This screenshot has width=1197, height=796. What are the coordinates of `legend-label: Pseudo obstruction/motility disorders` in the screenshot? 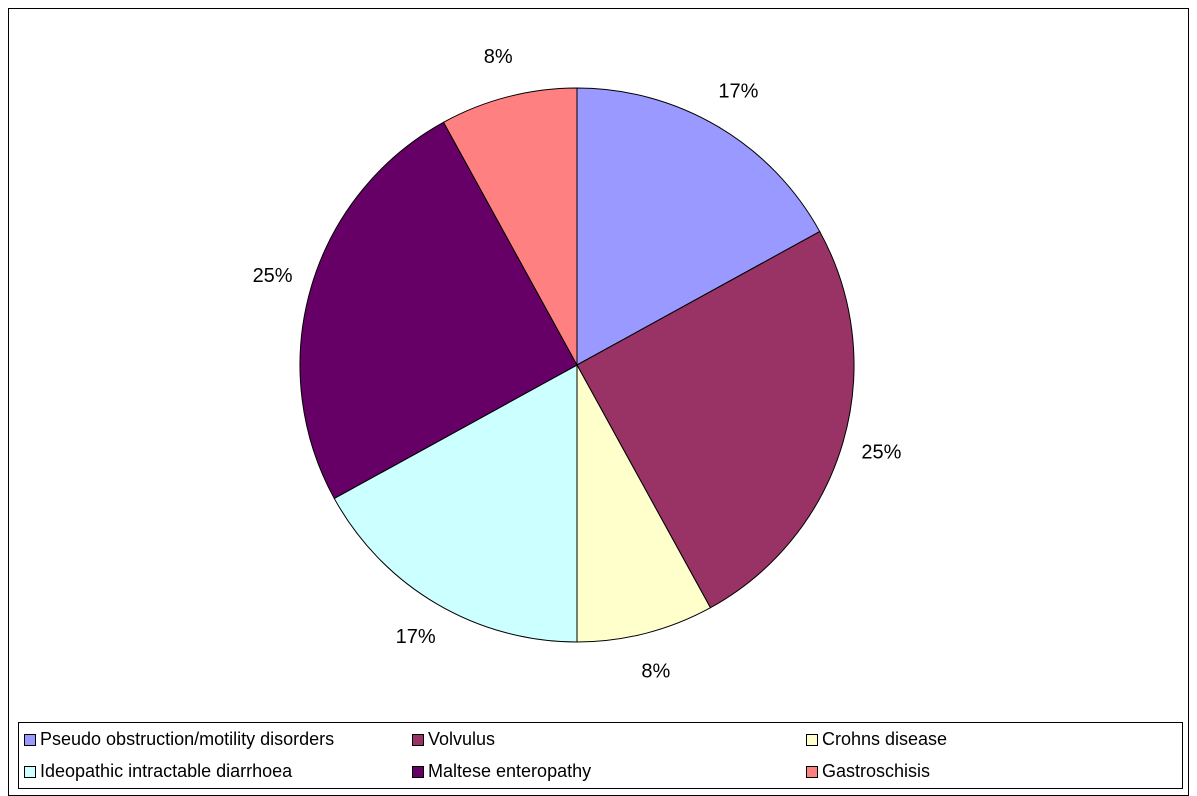 It's located at (187, 739).